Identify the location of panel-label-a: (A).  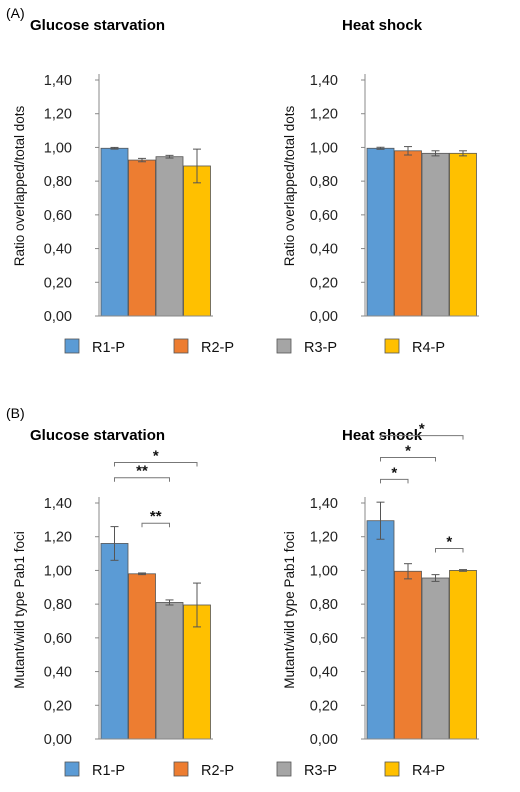
(15, 13).